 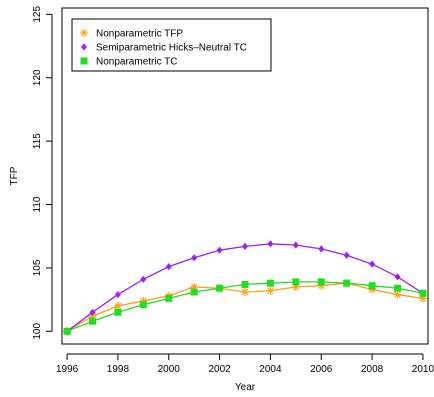 What do you see at coordinates (372, 369) in the screenshot?
I see `x-tick-label: 2008` at bounding box center [372, 369].